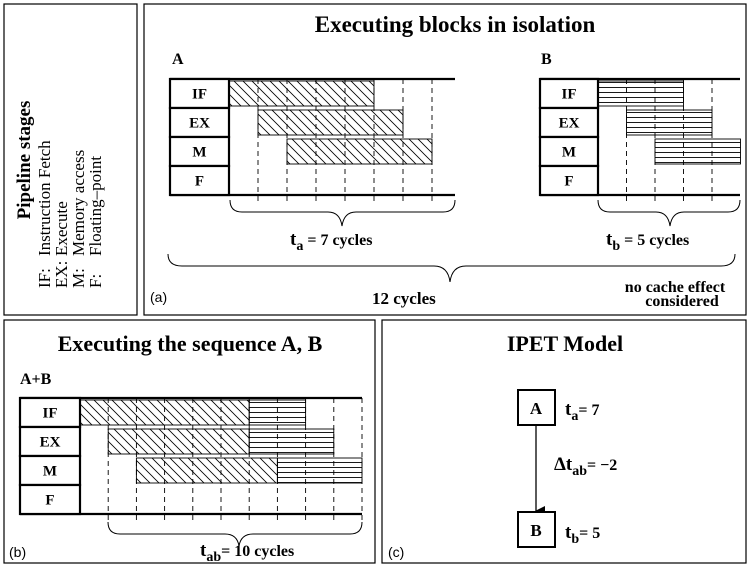 The height and width of the screenshot is (566, 751). What do you see at coordinates (61, 228) in the screenshot?
I see `legend-text: Execute` at bounding box center [61, 228].